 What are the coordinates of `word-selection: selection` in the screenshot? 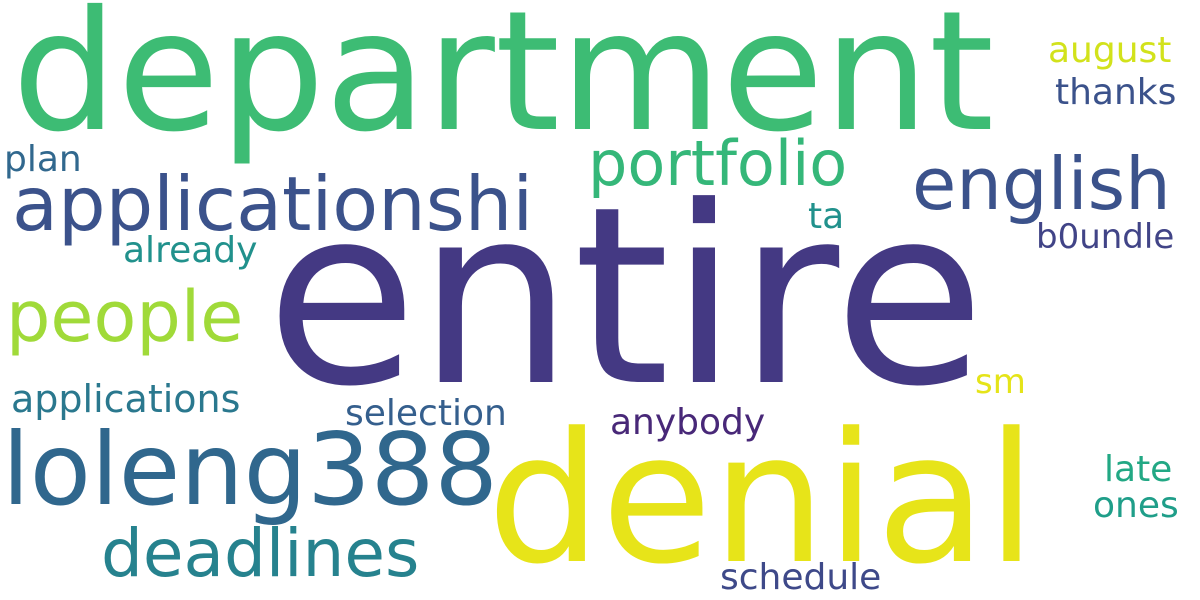 It's located at (426, 413).